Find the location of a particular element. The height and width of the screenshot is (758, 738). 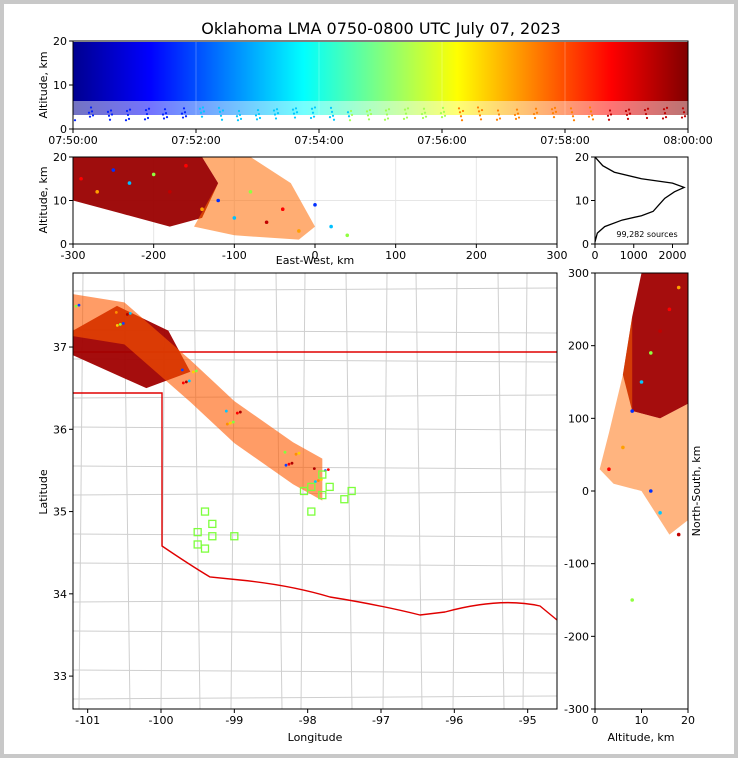

map-xtick-label: -98 is located at coordinates (308, 720).